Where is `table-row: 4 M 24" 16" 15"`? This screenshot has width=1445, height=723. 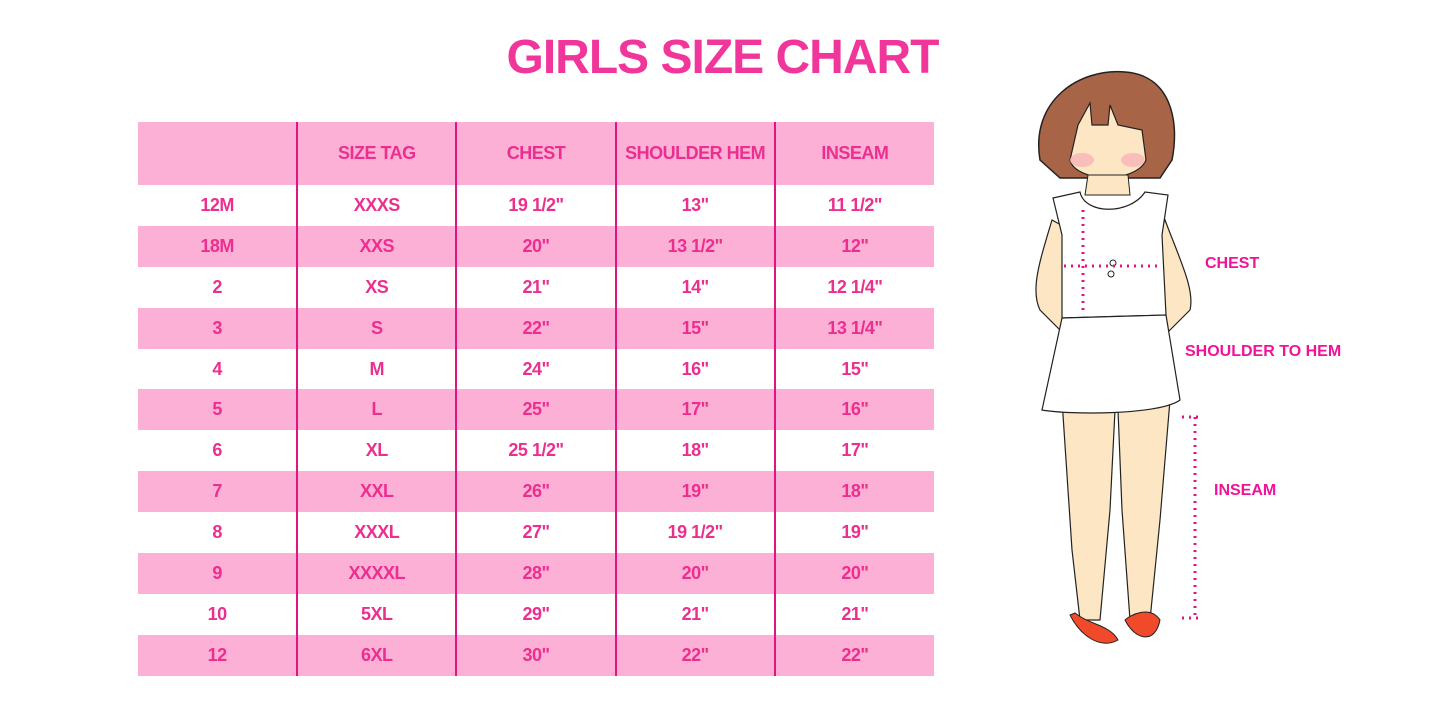
table-row: 4 M 24" 16" 15" is located at coordinates (536, 369).